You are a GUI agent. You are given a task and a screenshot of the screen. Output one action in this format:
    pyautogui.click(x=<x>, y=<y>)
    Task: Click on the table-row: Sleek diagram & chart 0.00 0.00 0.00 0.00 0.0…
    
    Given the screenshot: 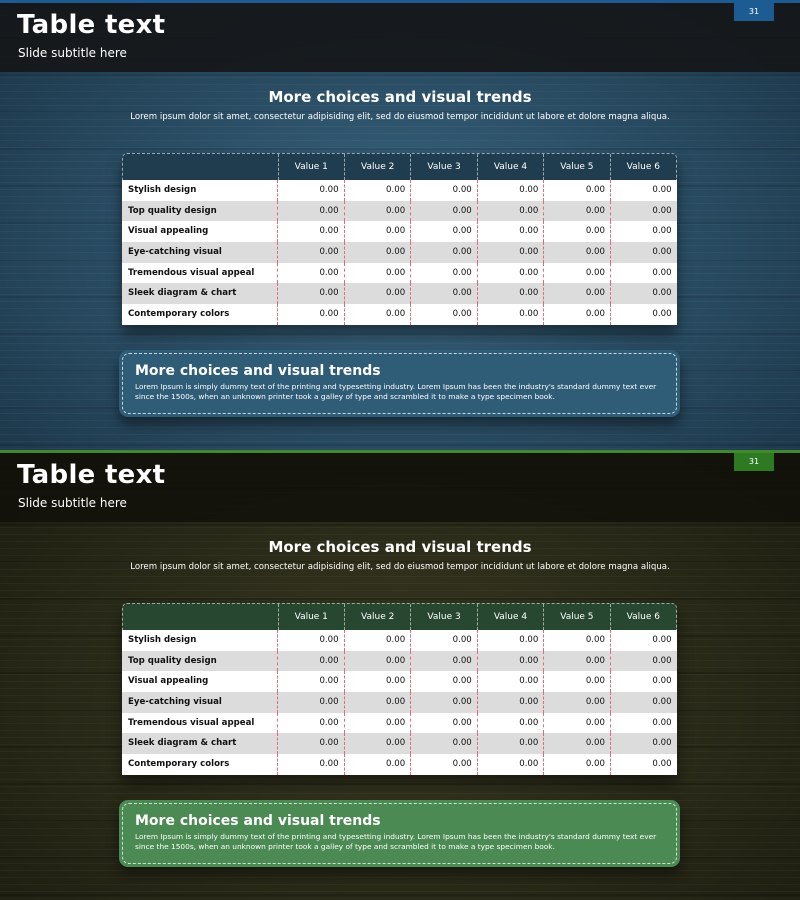 What is the action you would take?
    pyautogui.click(x=399, y=294)
    